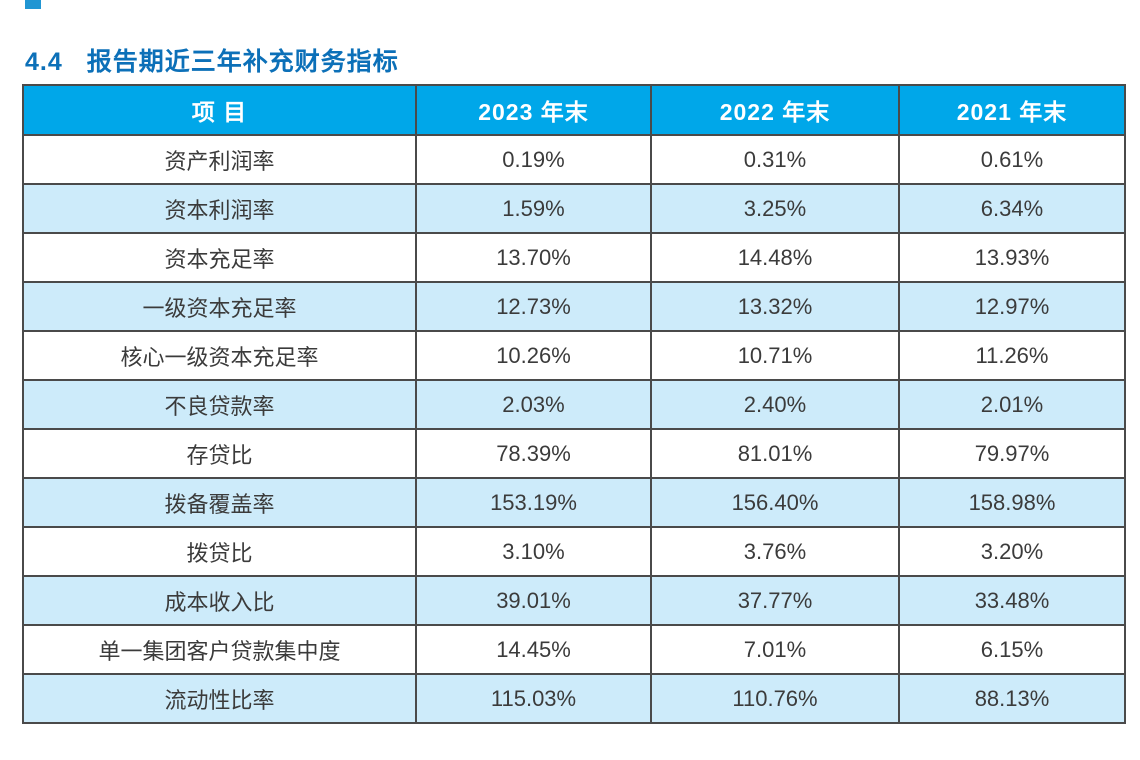 The height and width of the screenshot is (760, 1140). Describe the element at coordinates (219, 208) in the screenshot. I see `indicator-name: 资本利润率` at that location.